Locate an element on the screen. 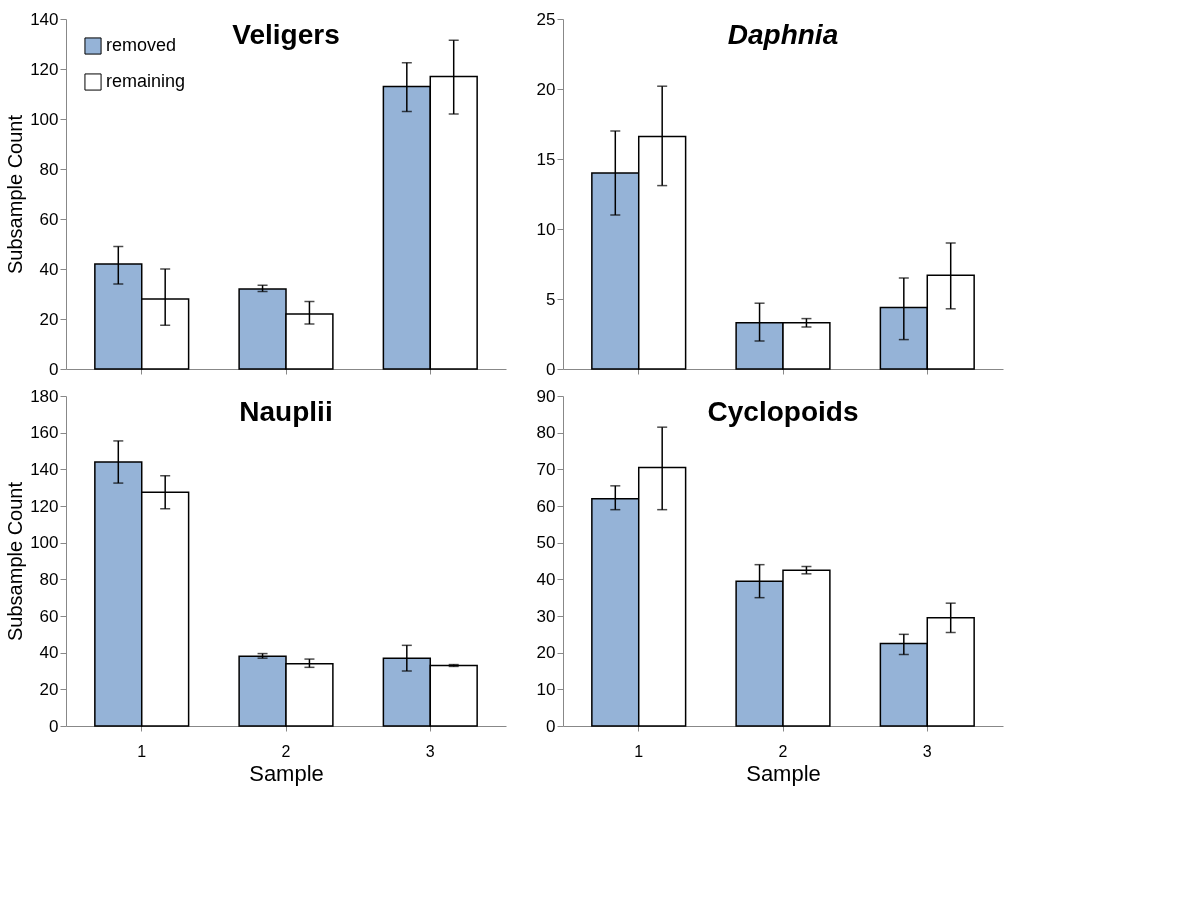 The image size is (1183, 903). chart-title: Veligers is located at coordinates (286, 34).